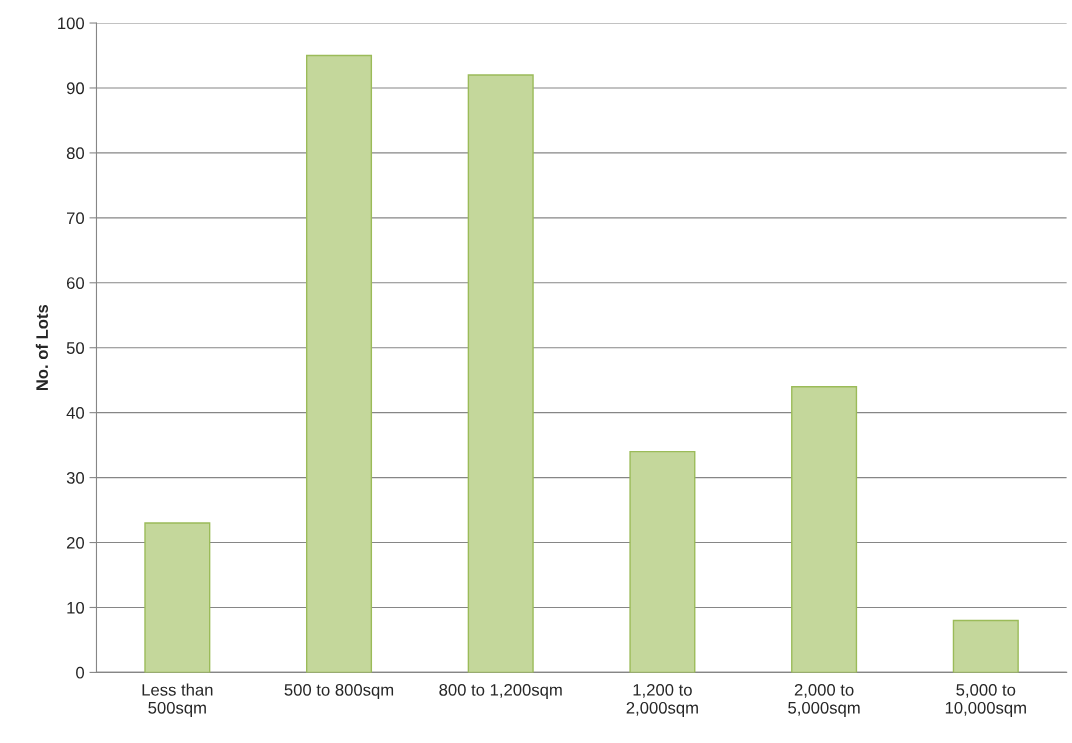 The height and width of the screenshot is (743, 1072). What do you see at coordinates (75, 88) in the screenshot?
I see `y-tick-label: 90` at bounding box center [75, 88].